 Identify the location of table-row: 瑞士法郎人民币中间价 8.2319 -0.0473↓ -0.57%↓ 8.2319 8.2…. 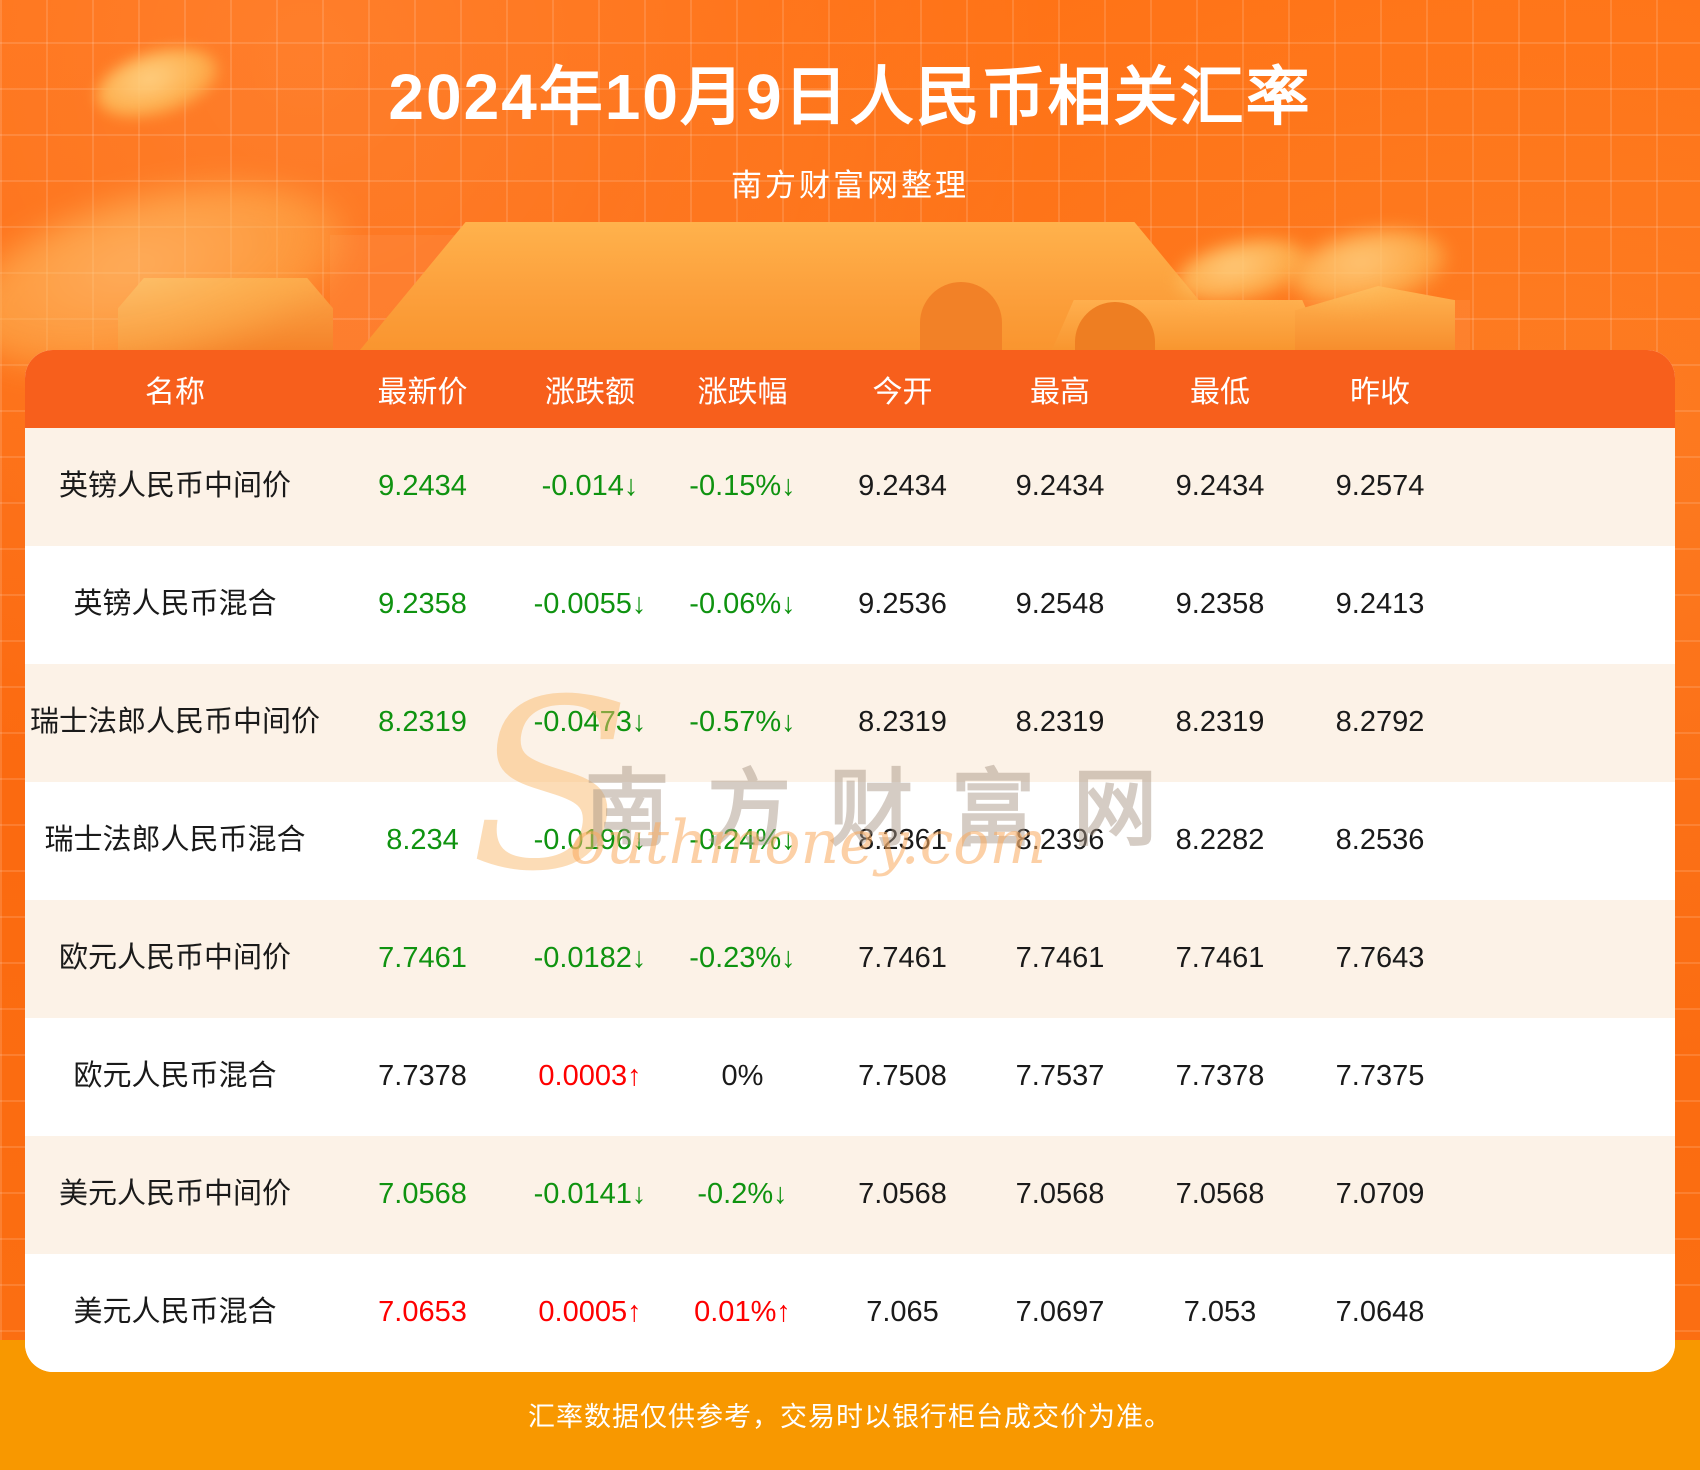
(850, 723).